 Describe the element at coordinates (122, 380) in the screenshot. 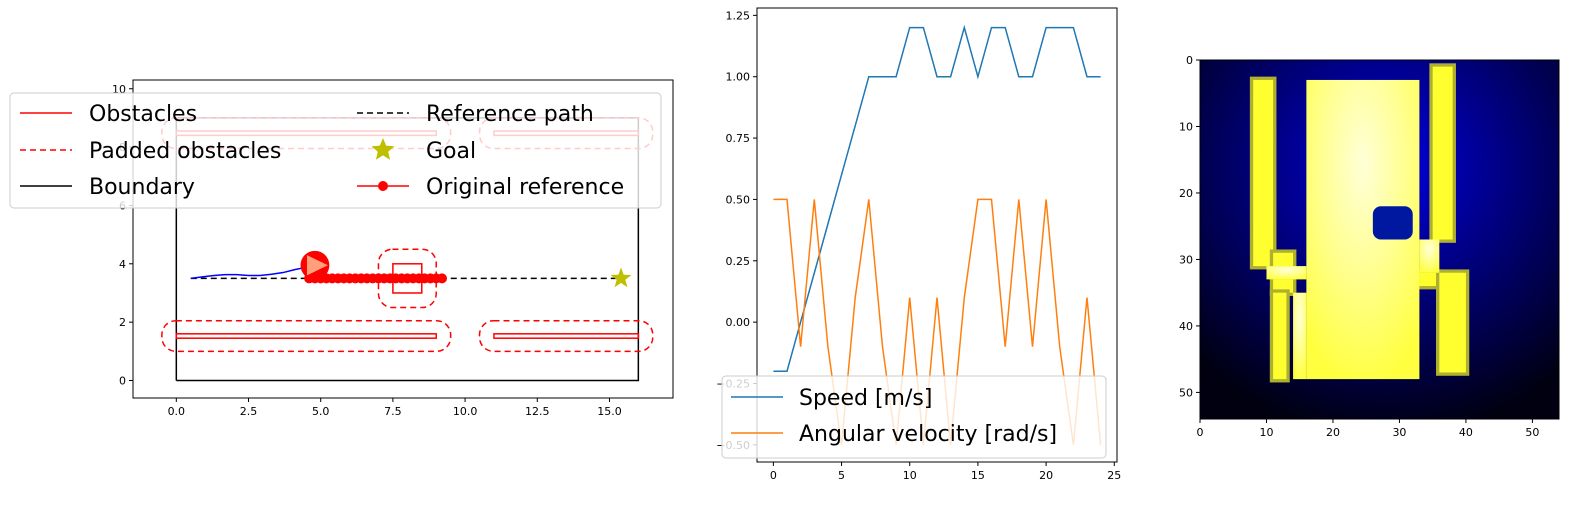

I see `0-ytick-label: 0` at that location.